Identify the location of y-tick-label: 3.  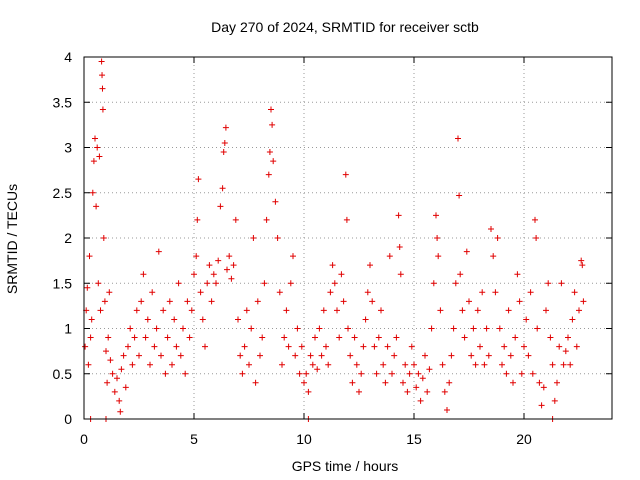
(68, 148).